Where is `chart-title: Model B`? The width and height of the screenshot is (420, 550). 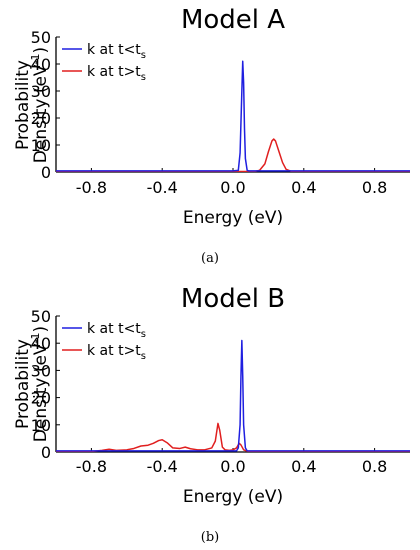
chart-title: Model B is located at coordinates (233, 299).